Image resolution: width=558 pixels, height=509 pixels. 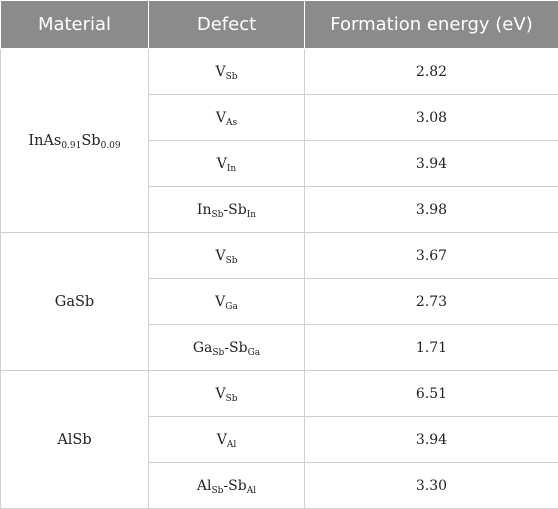 I want to click on energy-cell: 3.30, so click(x=431, y=486).